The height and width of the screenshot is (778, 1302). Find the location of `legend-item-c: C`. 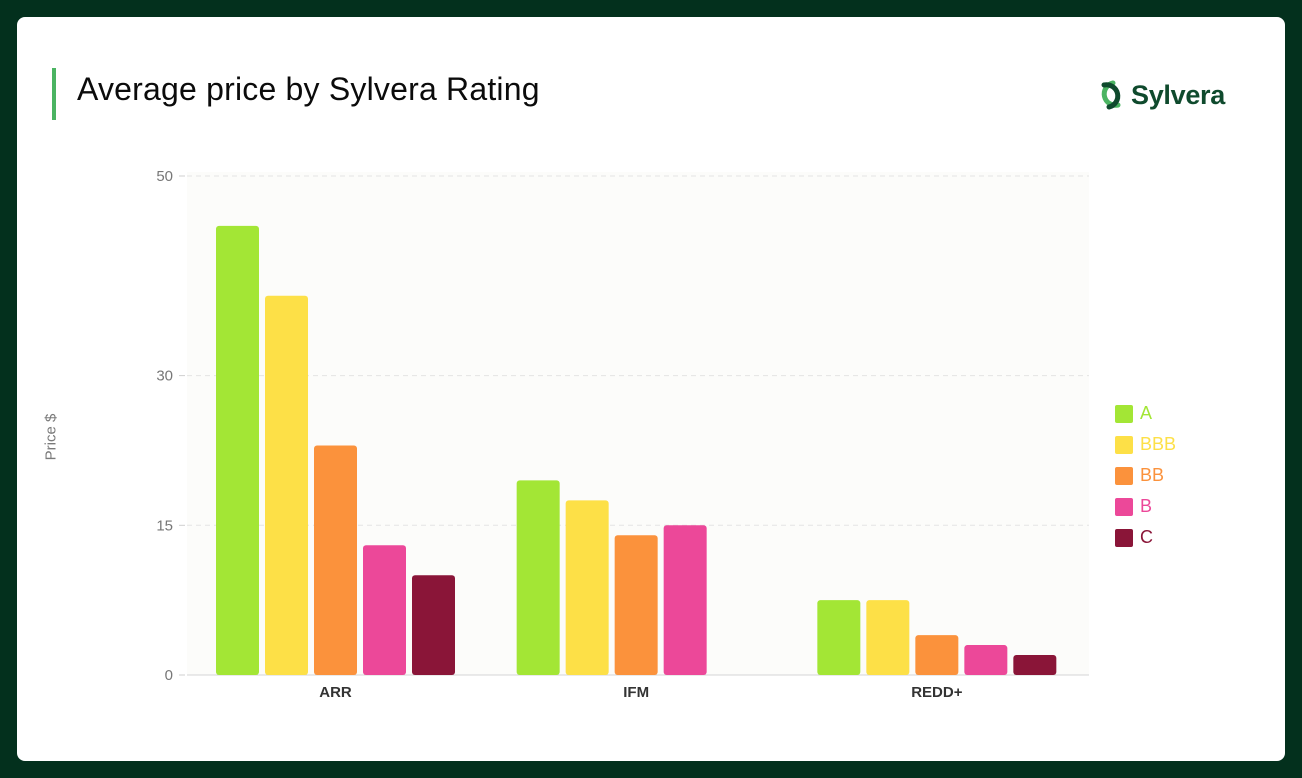

legend-item-c: C is located at coordinates (1145, 537).